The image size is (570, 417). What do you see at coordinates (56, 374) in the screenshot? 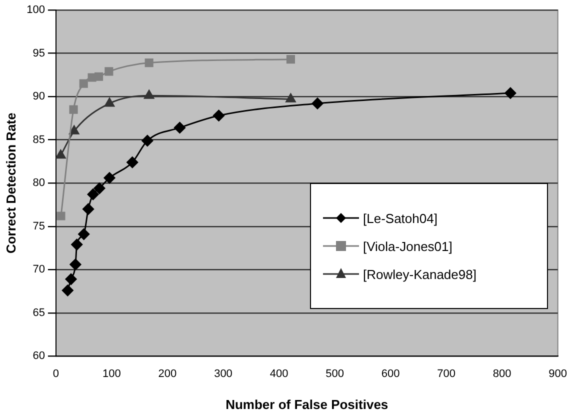
I see `x-tick-label: 0` at bounding box center [56, 374].